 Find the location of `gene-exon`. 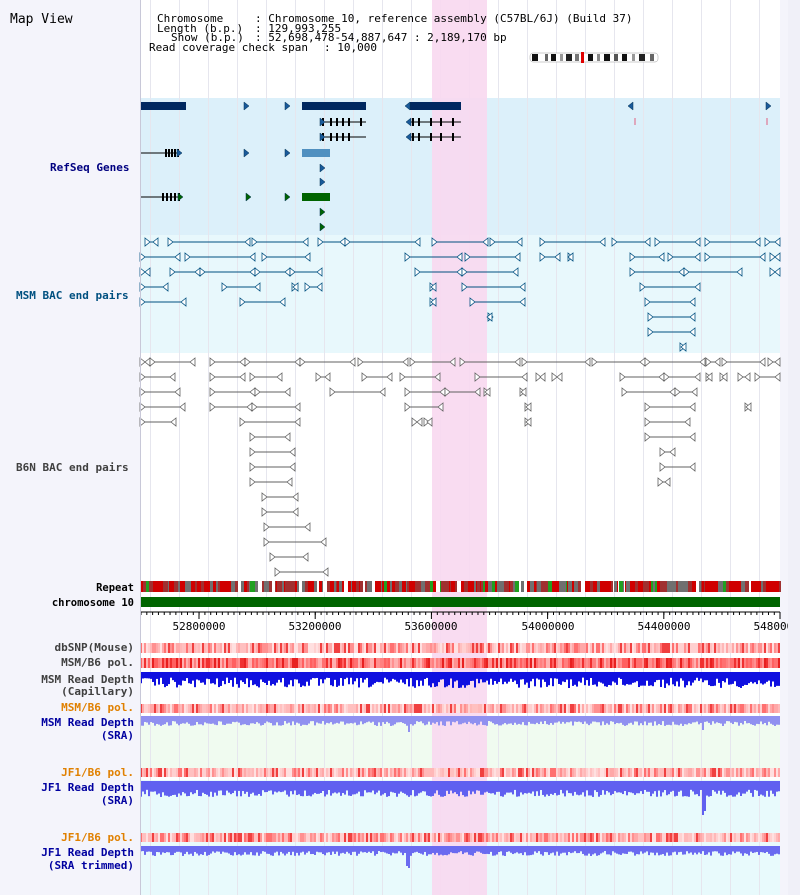

gene-exon is located at coordinates (343, 137).